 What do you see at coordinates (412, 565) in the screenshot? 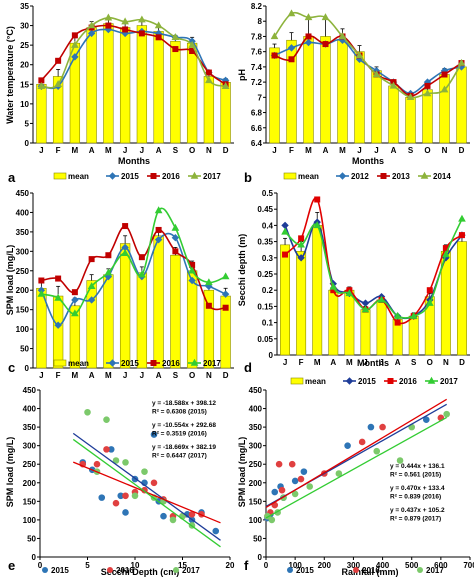
I see `x-tick-label: 500` at bounding box center [412, 565].